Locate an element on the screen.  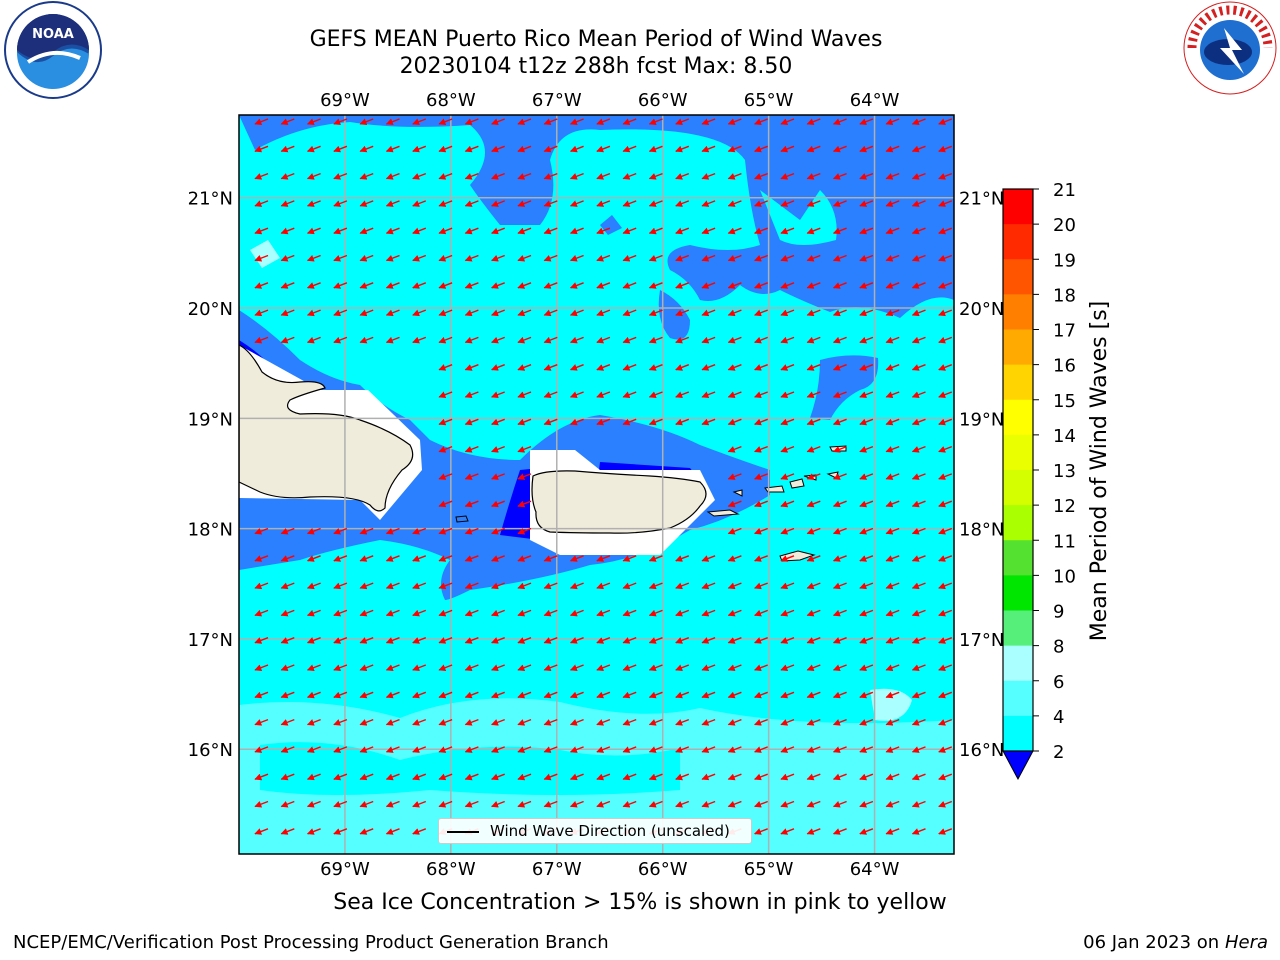
lon-tick-top: 65°W is located at coordinates (769, 100).